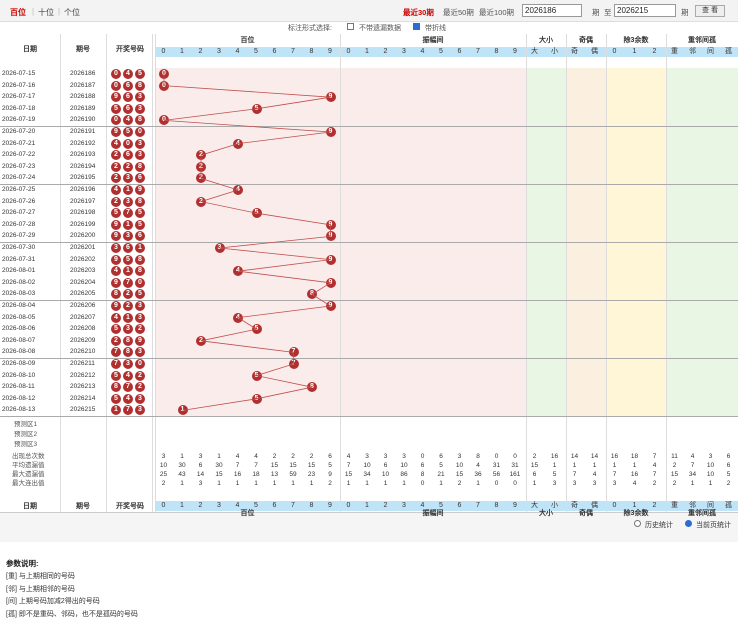 The width and height of the screenshot is (738, 643). What do you see at coordinates (19, 120) in the screenshot?
I see `row-date: 2026-07-19` at bounding box center [19, 120].